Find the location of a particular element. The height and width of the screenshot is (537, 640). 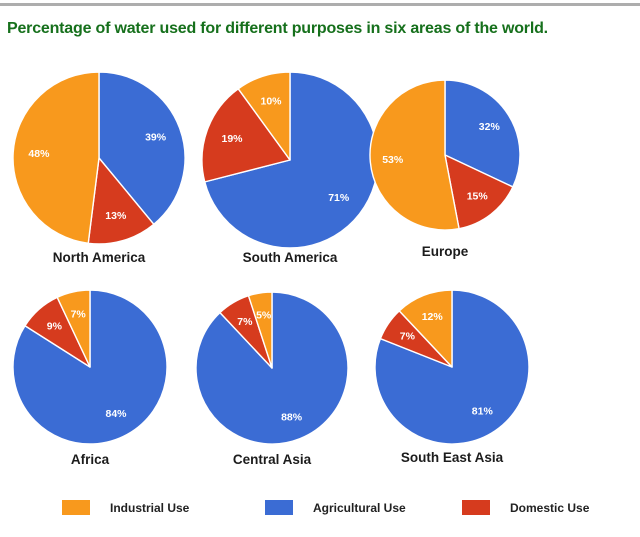

pie-caption-africa: Africa is located at coordinates (90, 459).